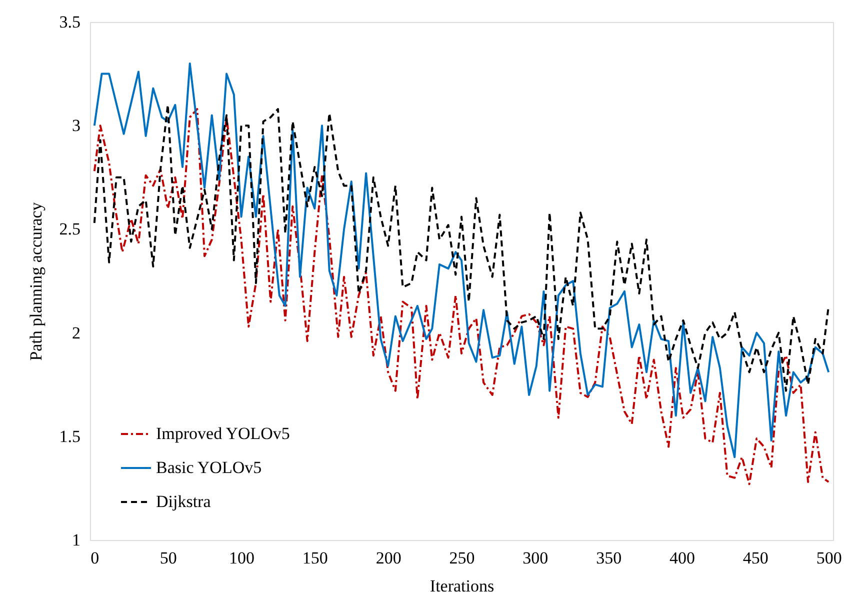  Describe the element at coordinates (755, 558) in the screenshot. I see `x-tick-label: 450` at that location.